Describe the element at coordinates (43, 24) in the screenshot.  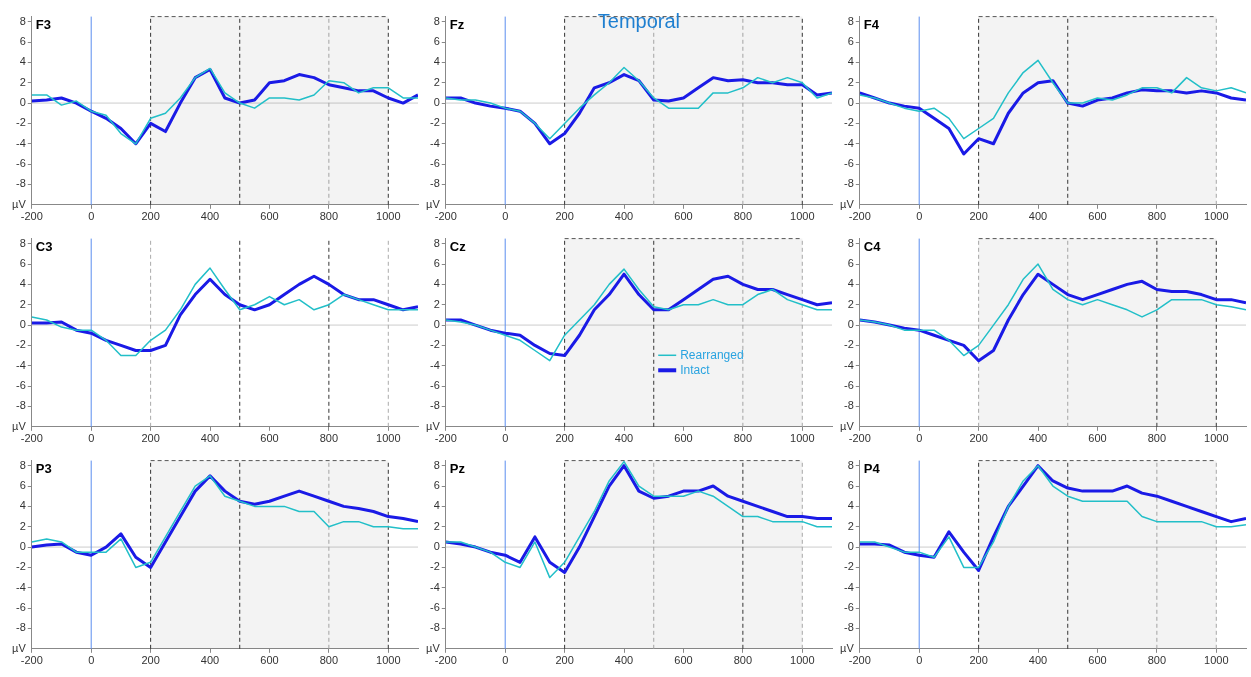
I see `chart-title: F3` at that location.